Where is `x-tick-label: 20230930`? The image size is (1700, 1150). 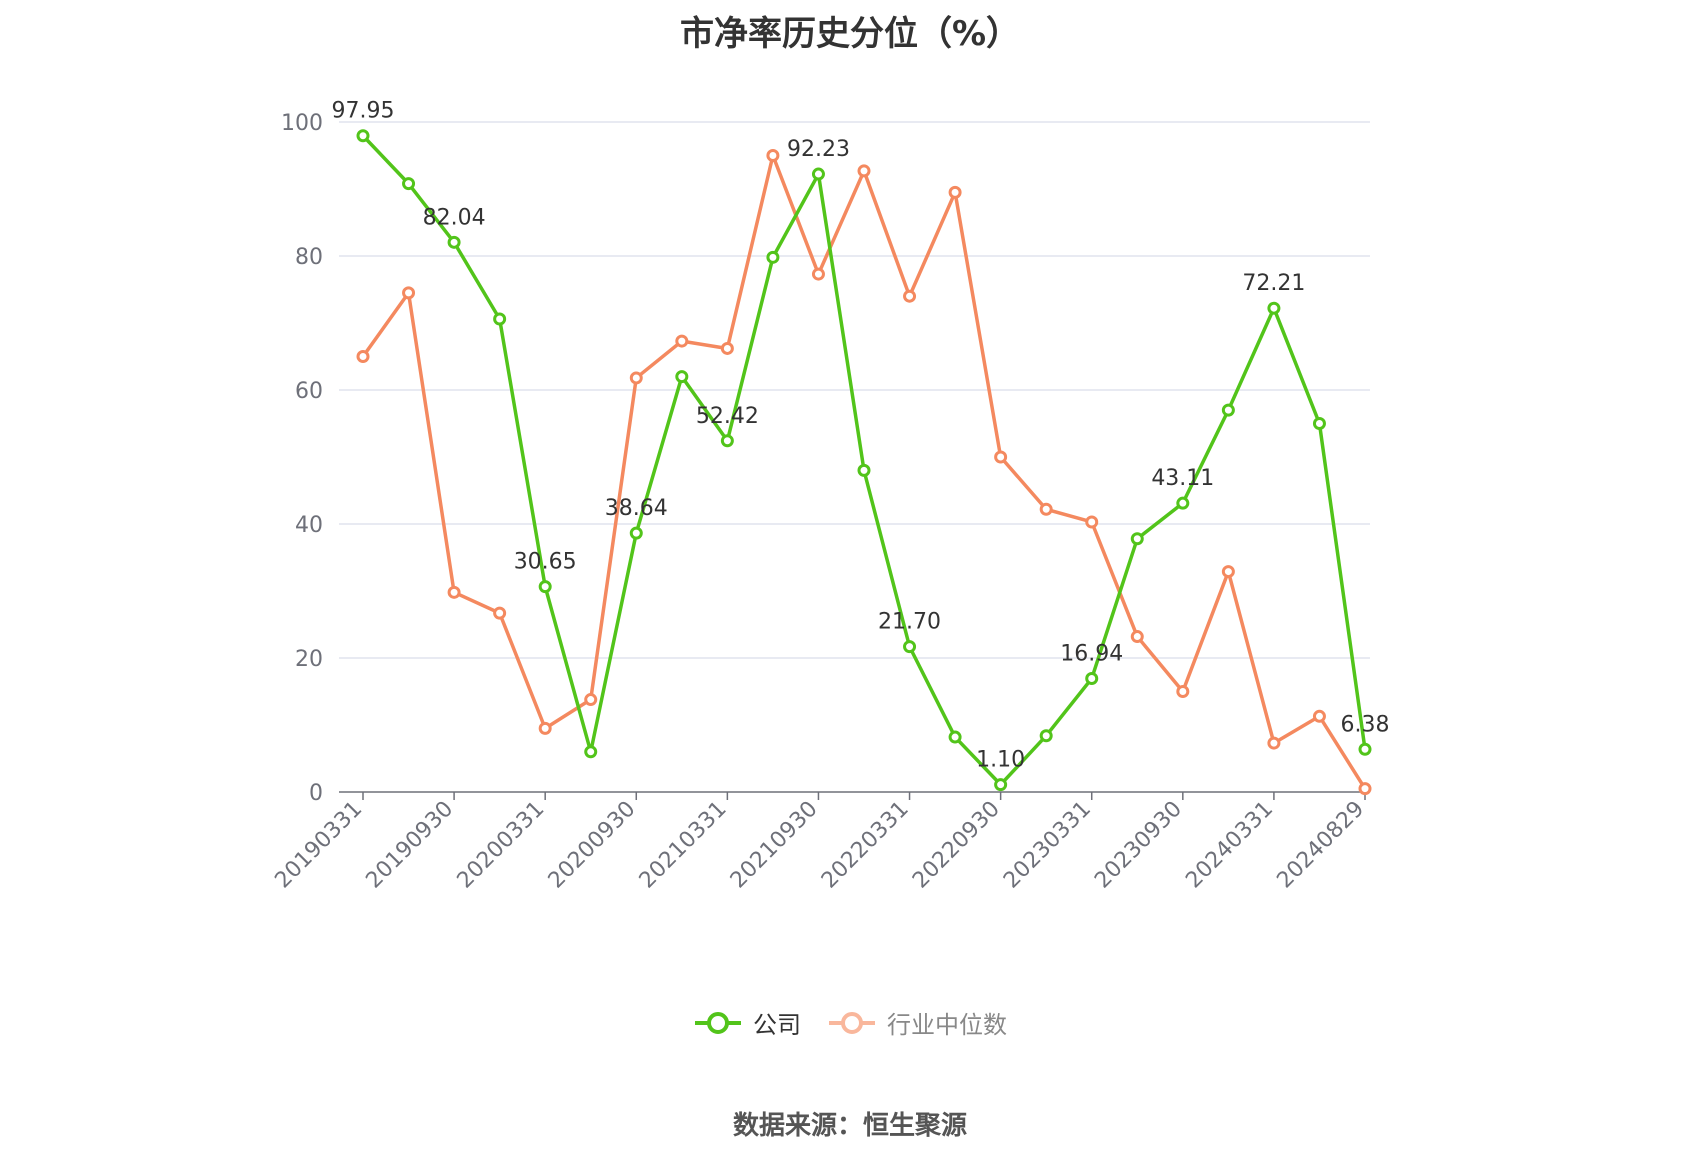 x-tick-label: 20230930 is located at coordinates (1138, 845).